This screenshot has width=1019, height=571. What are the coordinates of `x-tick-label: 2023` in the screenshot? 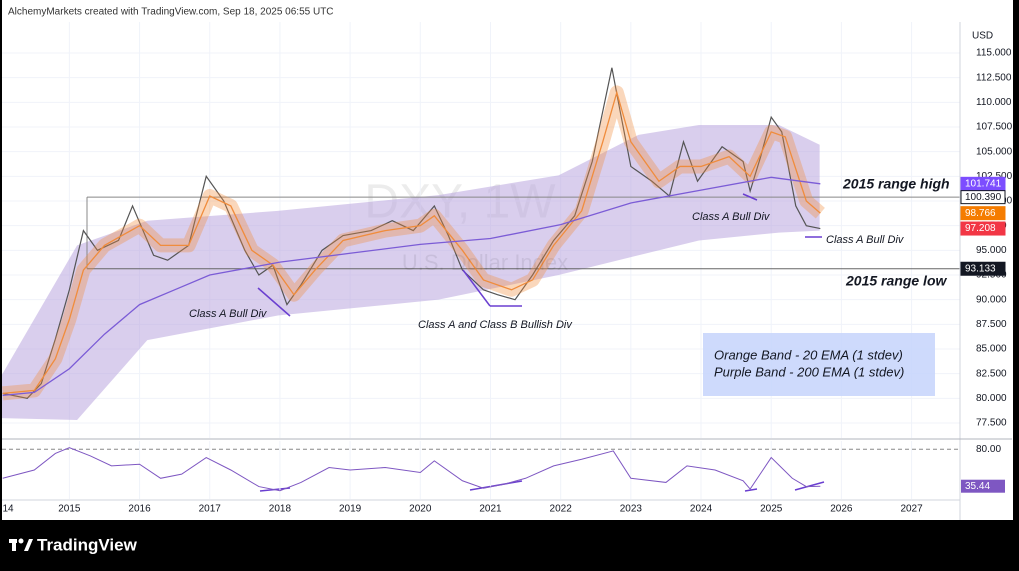 It's located at (631, 509).